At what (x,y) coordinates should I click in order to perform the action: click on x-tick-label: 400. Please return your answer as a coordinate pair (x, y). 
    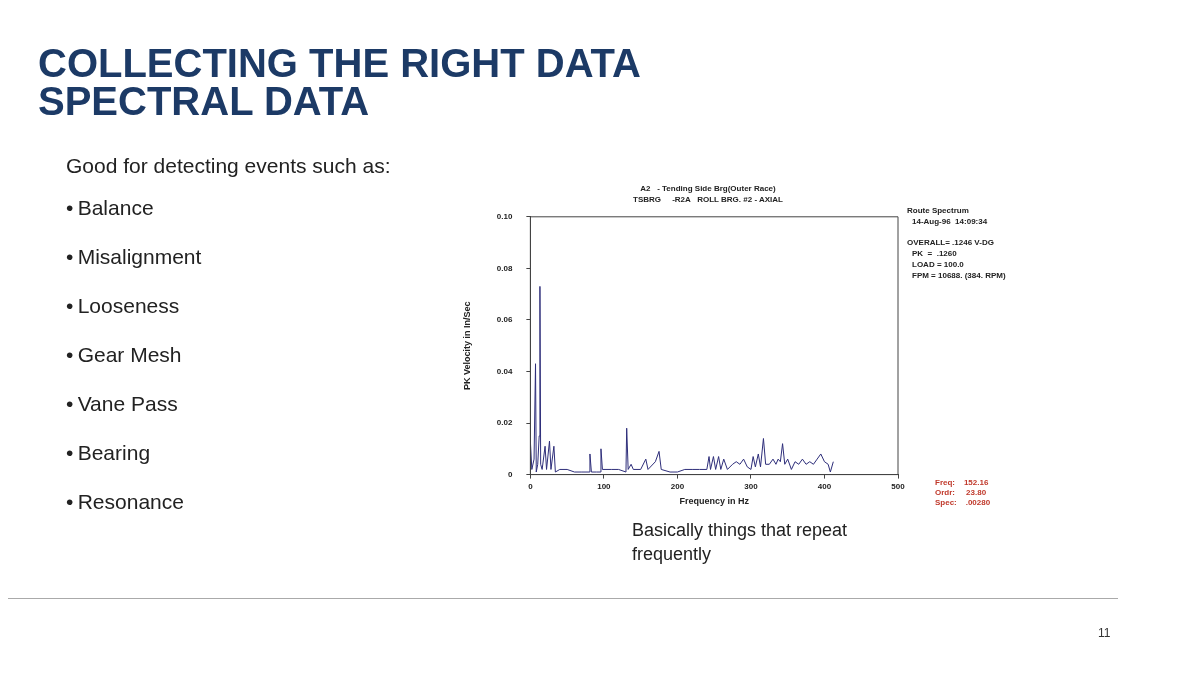
    Looking at the image, I should click on (824, 486).